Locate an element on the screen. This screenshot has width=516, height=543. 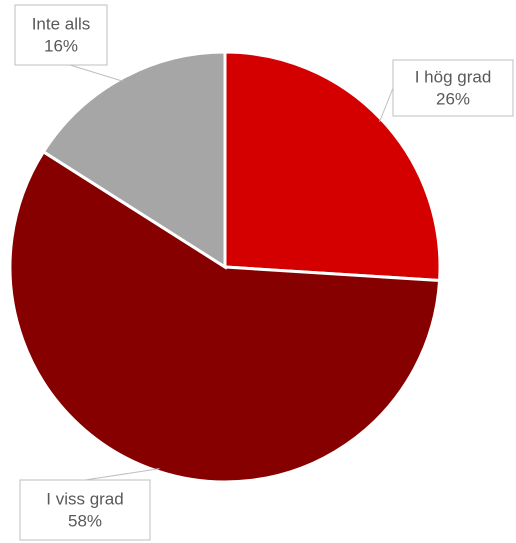
category-label: Inte alls is located at coordinates (61, 23).